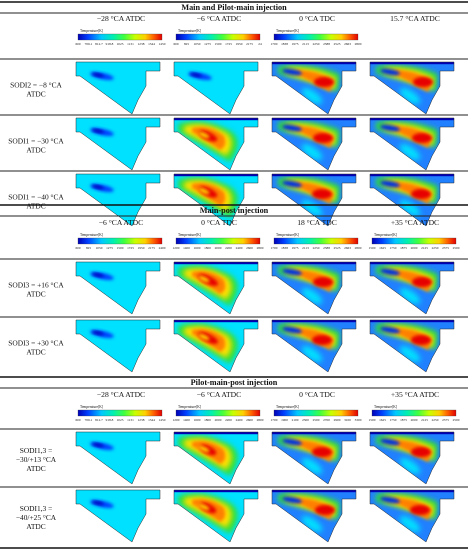 Image resolution: width=468 pixels, height=550 pixels. I want to click on colorbar-tick: 812.7, so click(99, 44).